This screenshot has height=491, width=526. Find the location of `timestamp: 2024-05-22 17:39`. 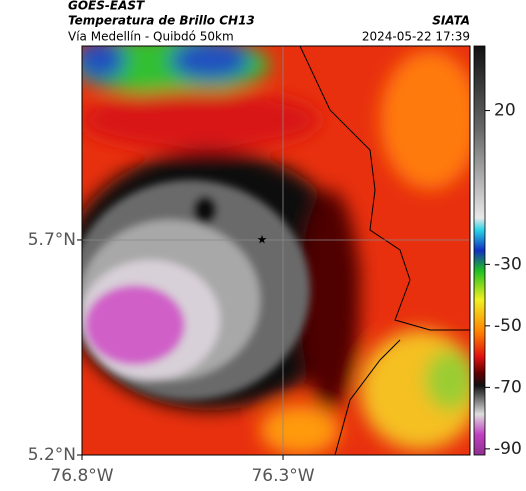

timestamp: 2024-05-22 17:39 is located at coordinates (416, 37).